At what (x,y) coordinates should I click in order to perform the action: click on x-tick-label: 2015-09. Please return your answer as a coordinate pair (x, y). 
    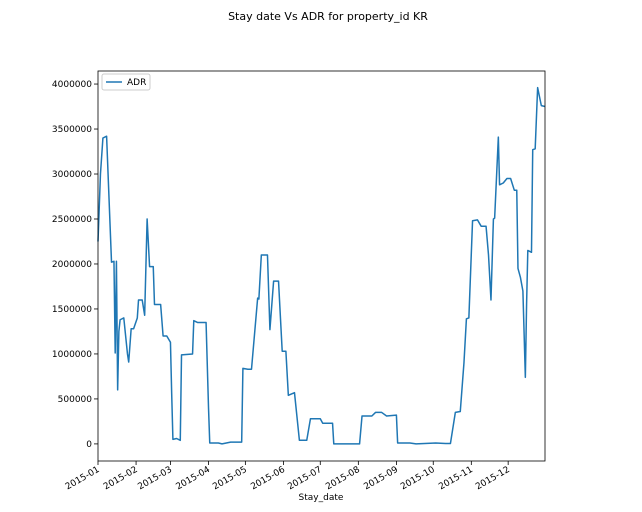
    Looking at the image, I should click on (381, 479).